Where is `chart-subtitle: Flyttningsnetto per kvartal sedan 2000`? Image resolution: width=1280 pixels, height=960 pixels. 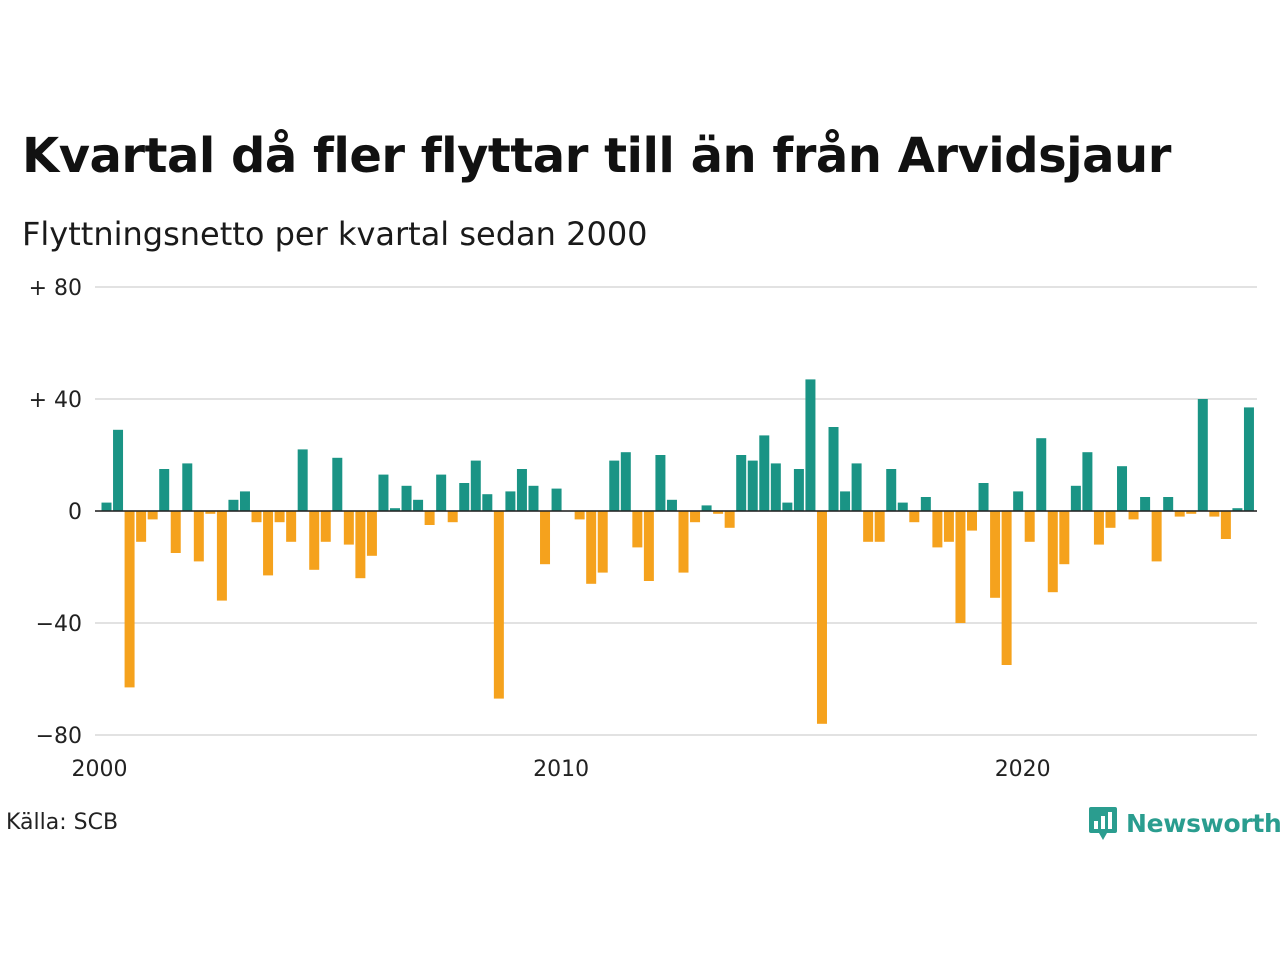
chart-subtitle: Flyttningsnetto per kvartal sedan 2000 is located at coordinates (335, 234).